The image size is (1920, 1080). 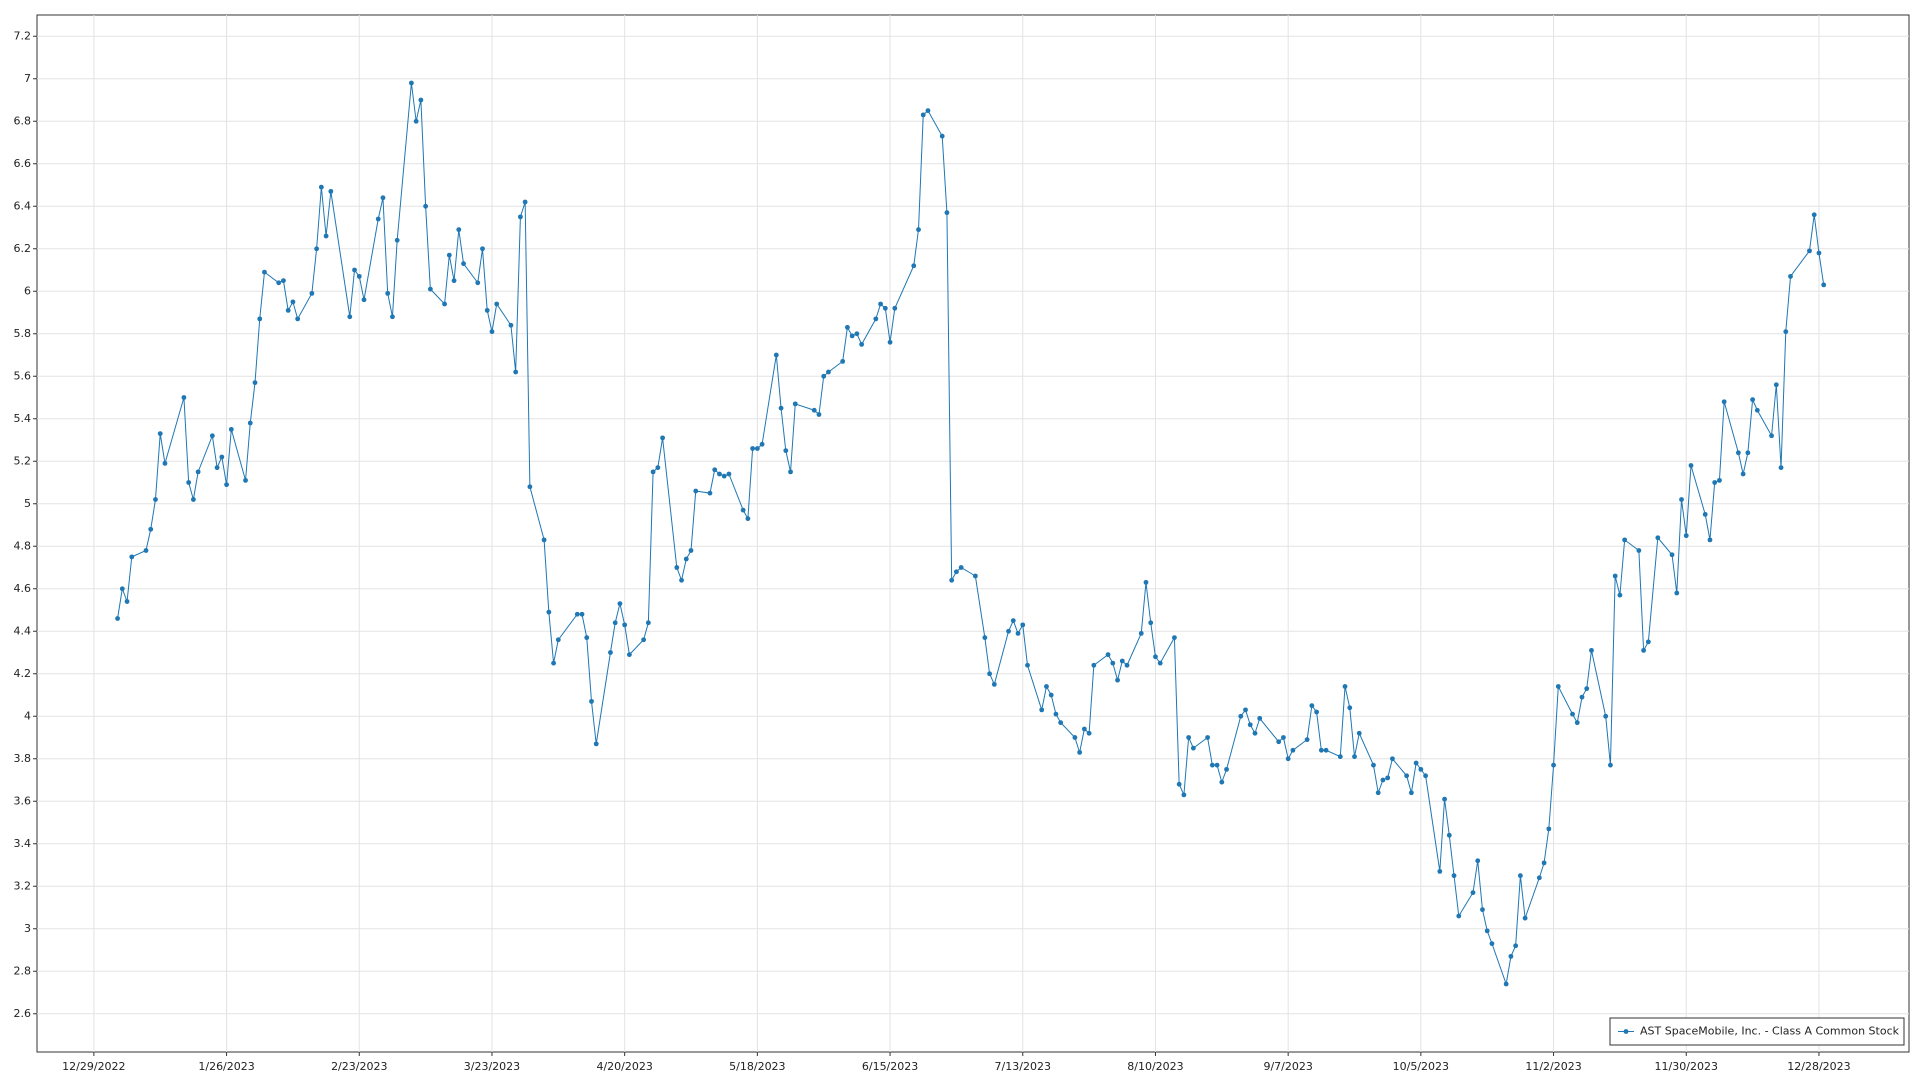 I want to click on x-tick-label: 3/23/2023, so click(x=492, y=1066).